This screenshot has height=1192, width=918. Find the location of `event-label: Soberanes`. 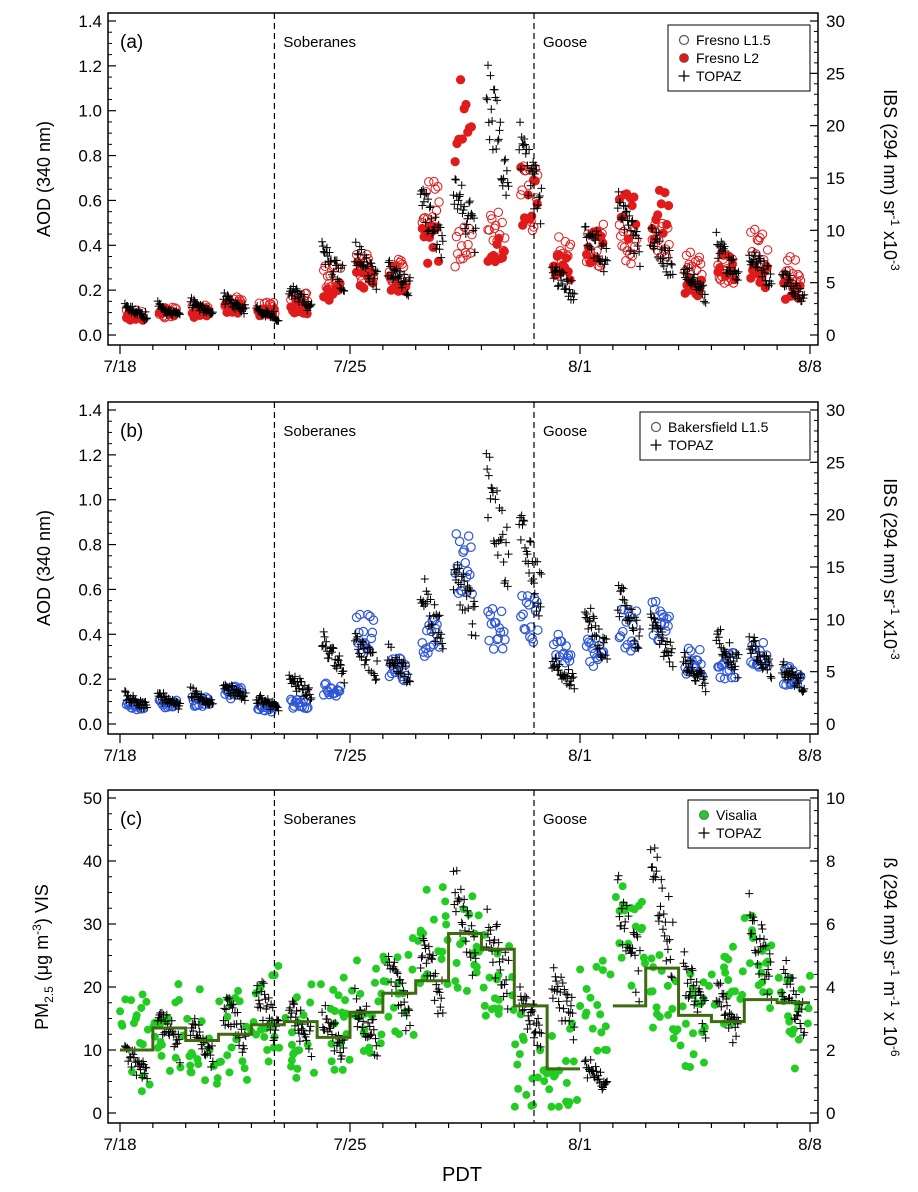

event-label: Soberanes is located at coordinates (319, 431).